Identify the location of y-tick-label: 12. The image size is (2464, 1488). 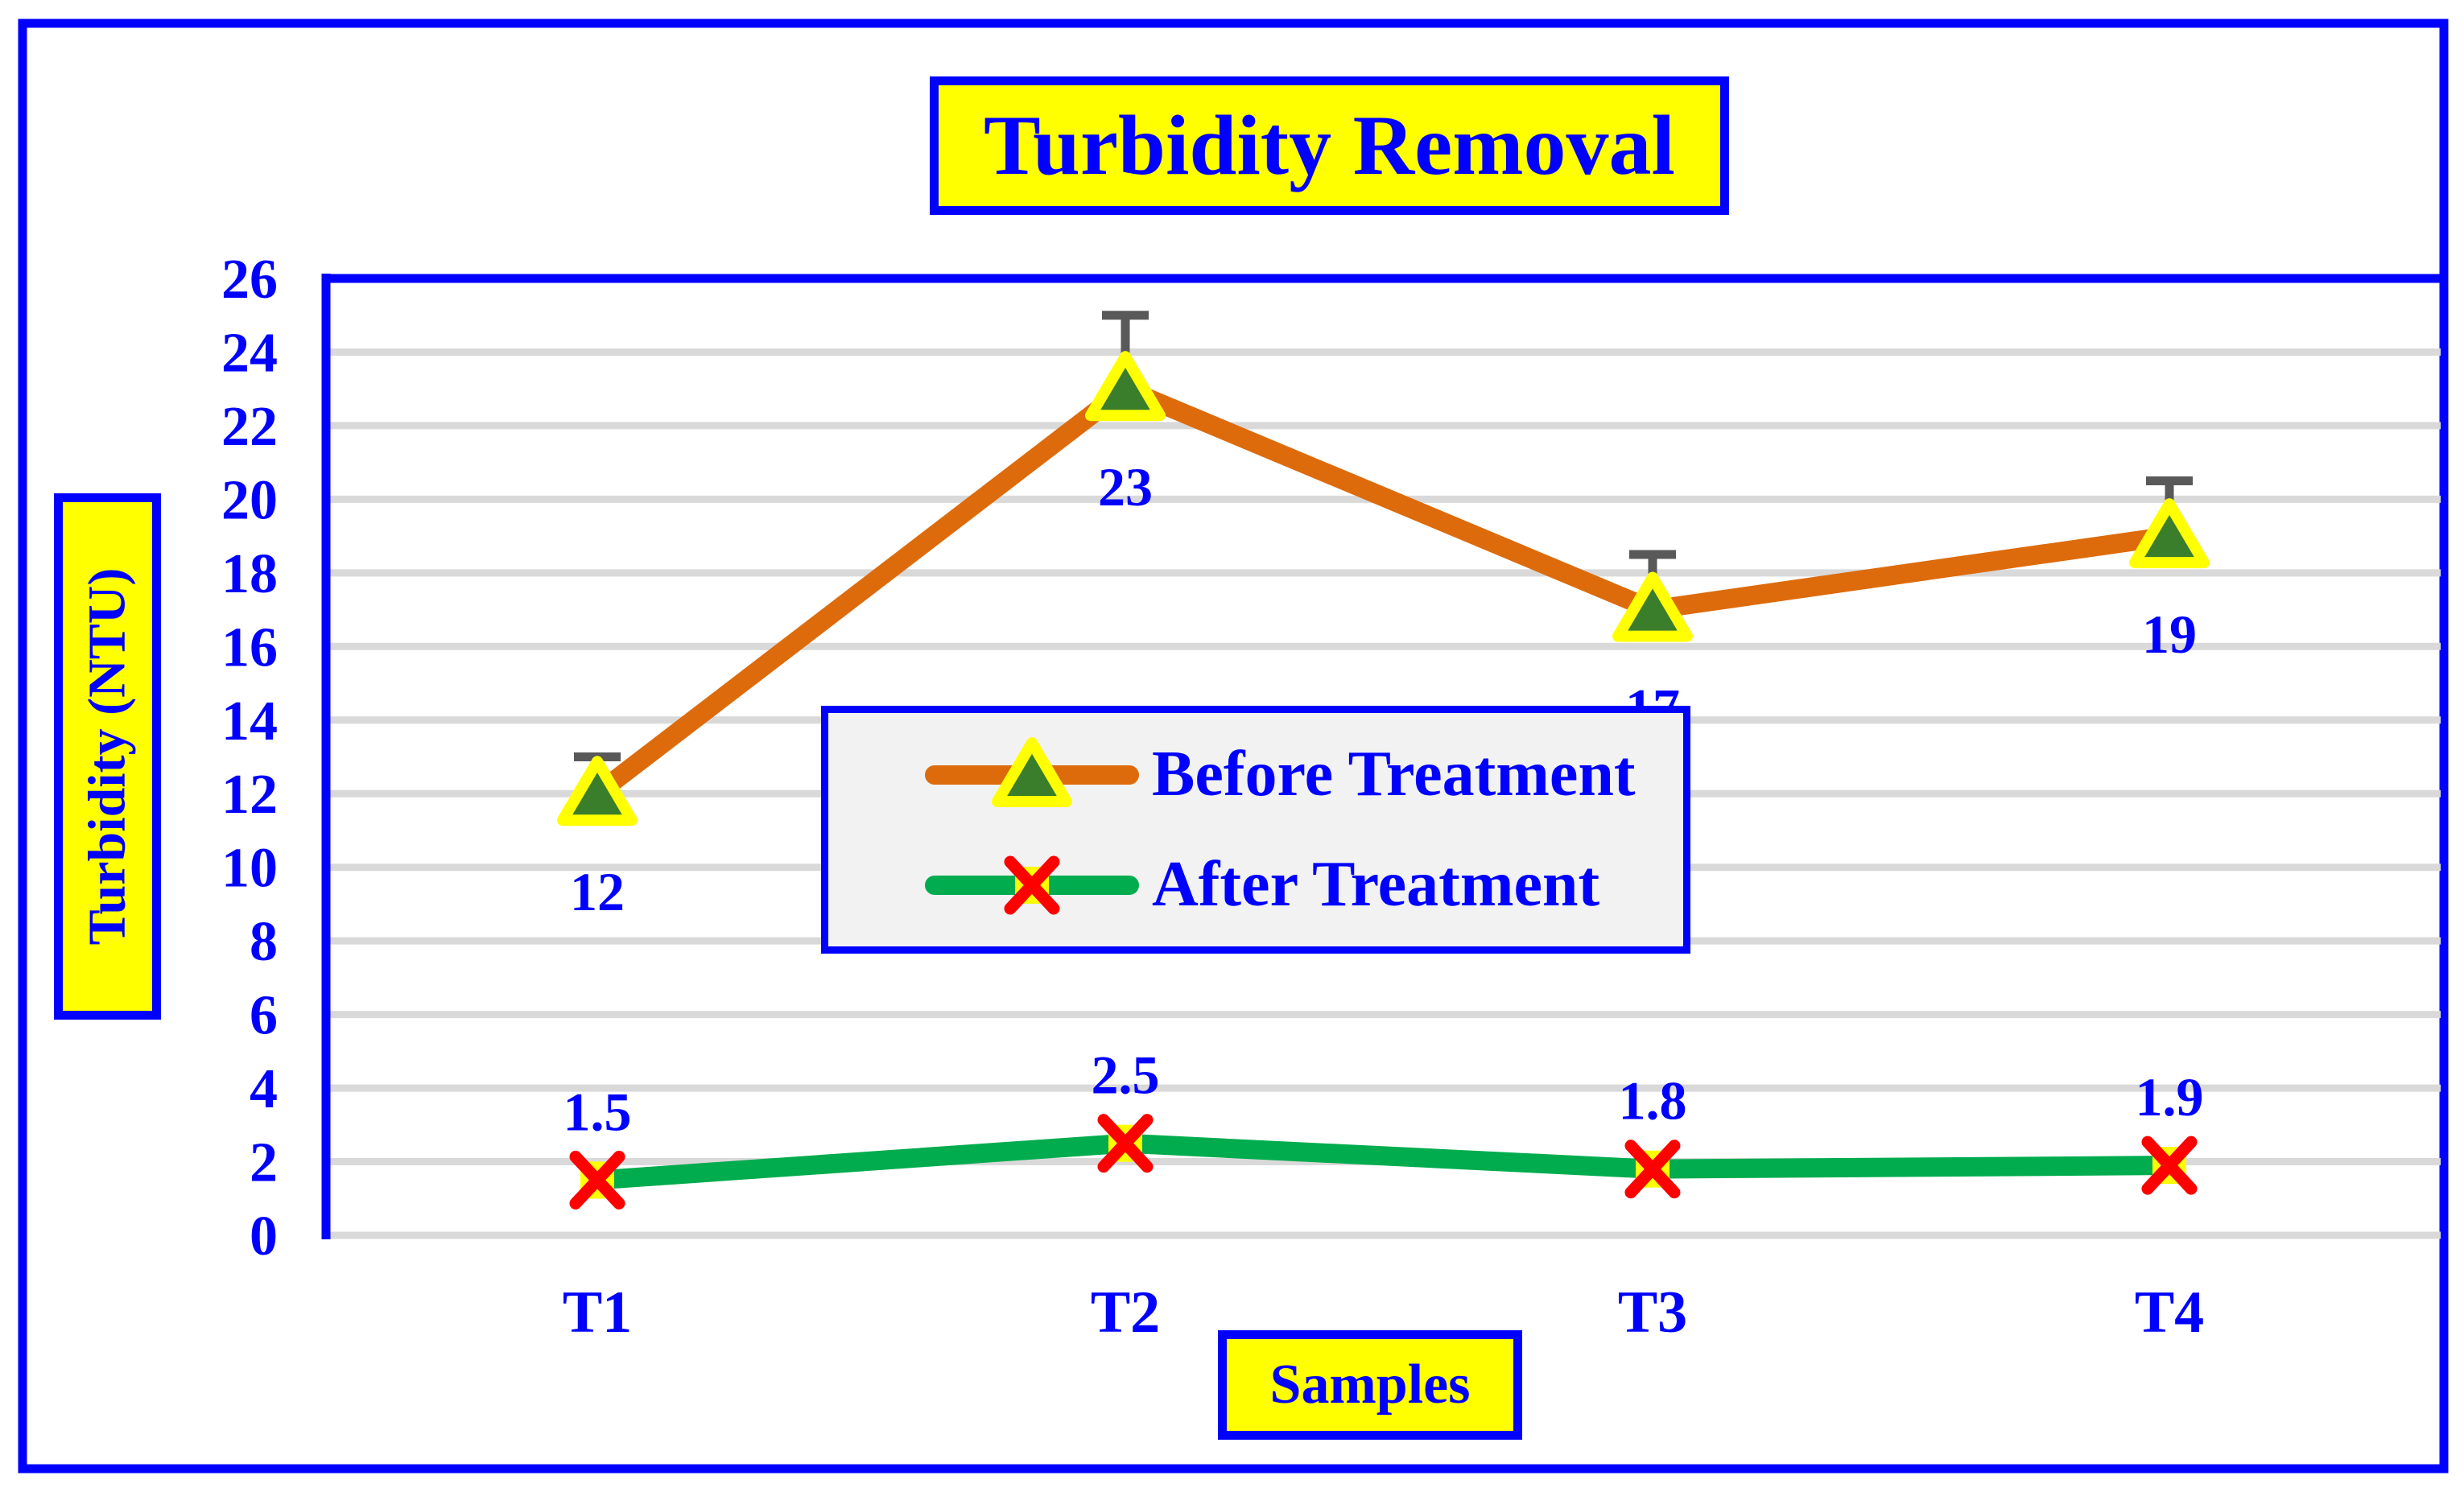
(250, 795).